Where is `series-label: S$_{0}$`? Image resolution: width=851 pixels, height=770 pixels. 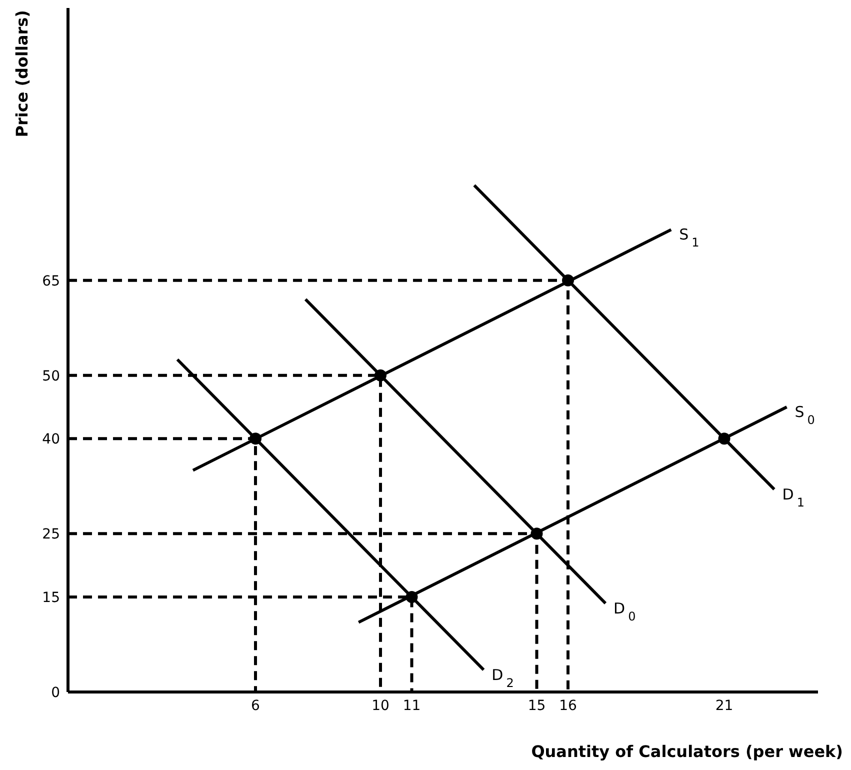 series-label: S$_{0}$ is located at coordinates (804, 415).